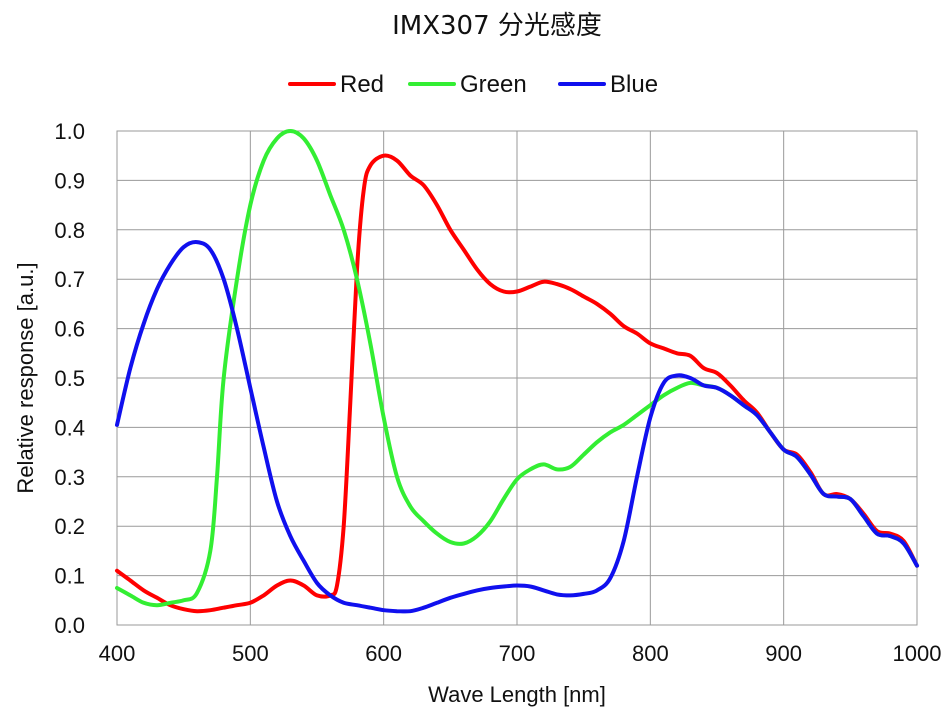 The height and width of the screenshot is (713, 951). I want to click on x-tick-label: 700, so click(517, 653).